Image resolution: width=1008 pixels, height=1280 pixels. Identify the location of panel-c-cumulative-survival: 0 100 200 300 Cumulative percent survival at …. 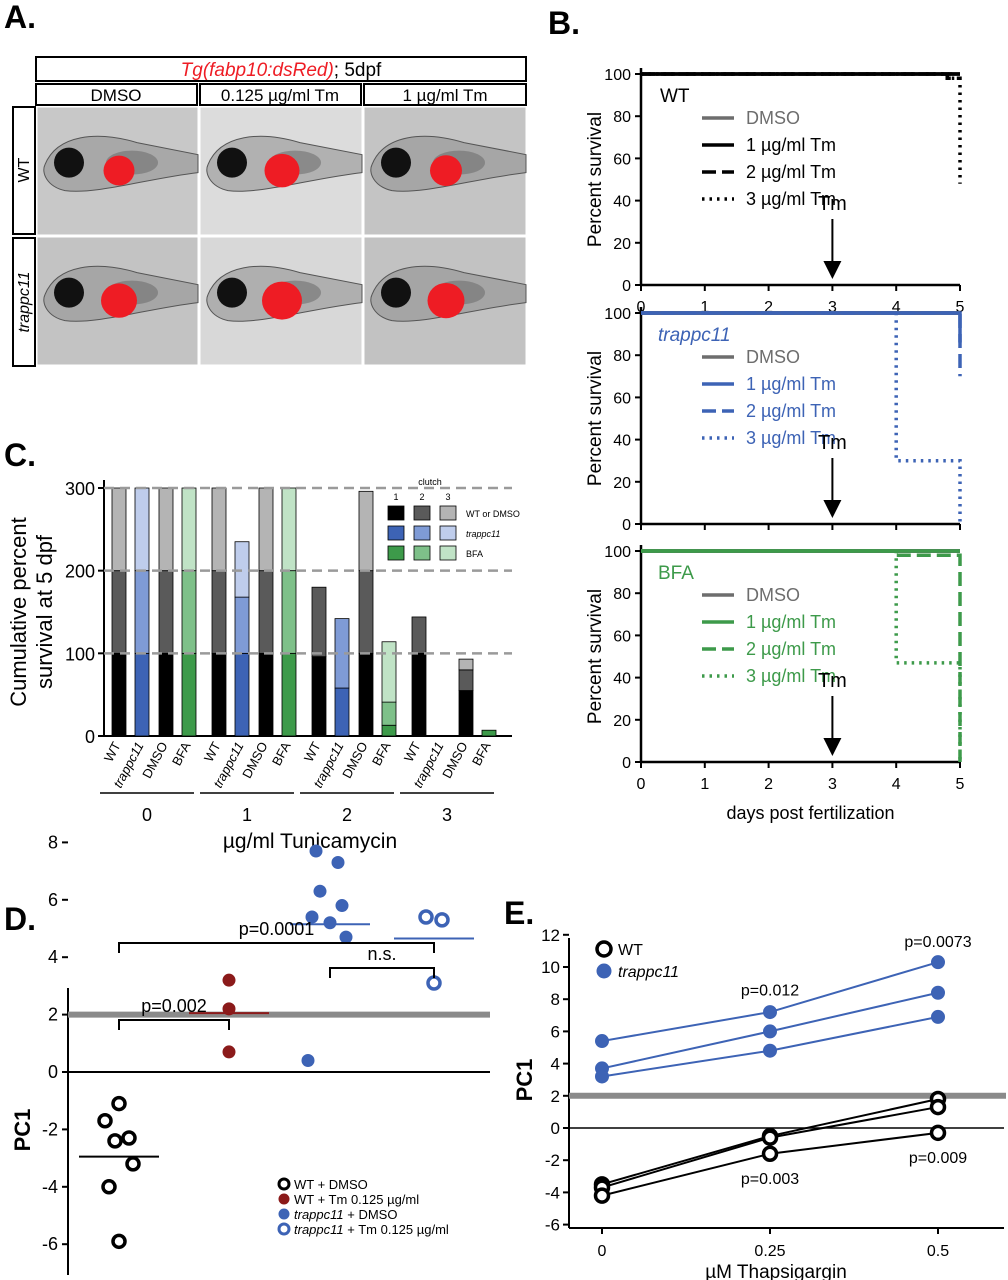
(263, 665).